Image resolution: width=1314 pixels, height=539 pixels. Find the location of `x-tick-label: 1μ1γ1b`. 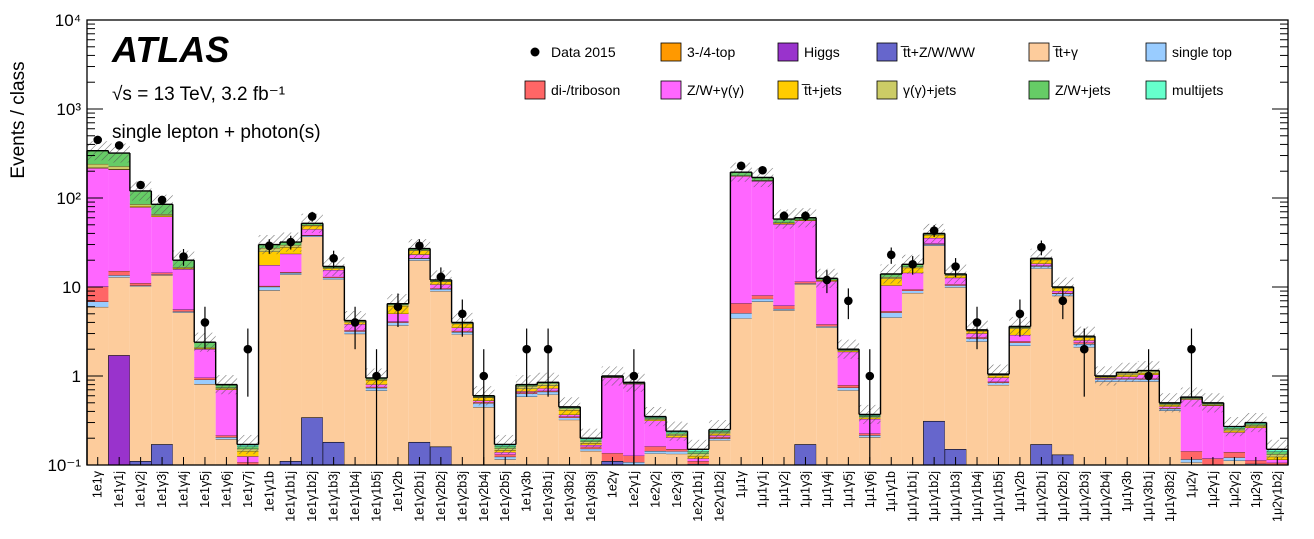

x-tick-label: 1μ1γ1b is located at coordinates (891, 491).